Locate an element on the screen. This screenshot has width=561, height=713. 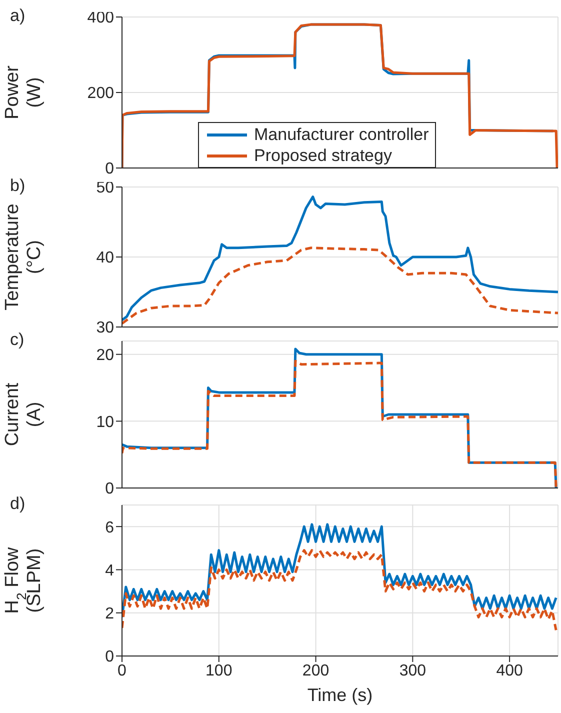
y-axis-title: Temperature (°C) is located at coordinates (23, 257).